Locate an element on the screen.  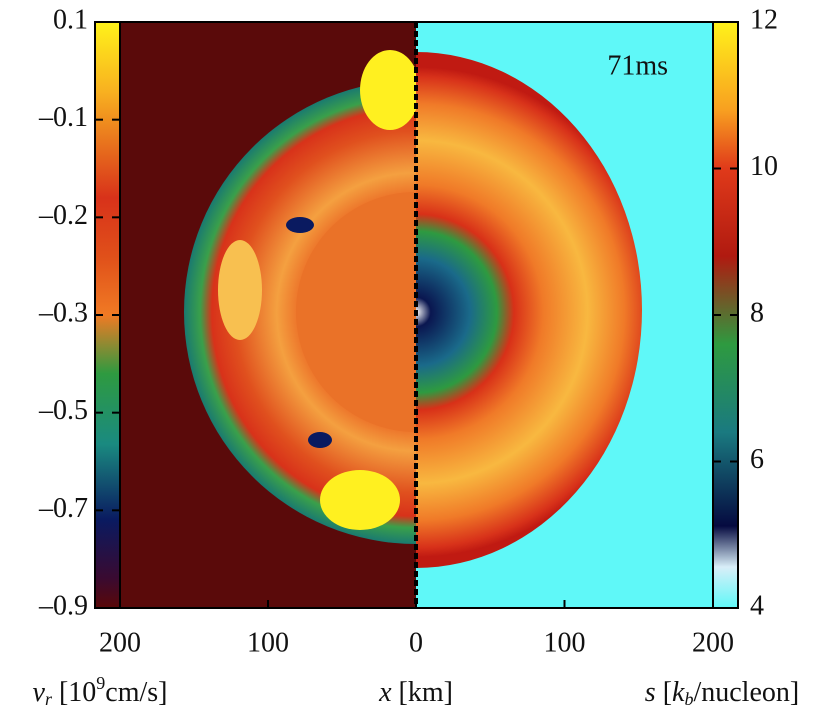
right-tick-label: 4 is located at coordinates (757, 605).